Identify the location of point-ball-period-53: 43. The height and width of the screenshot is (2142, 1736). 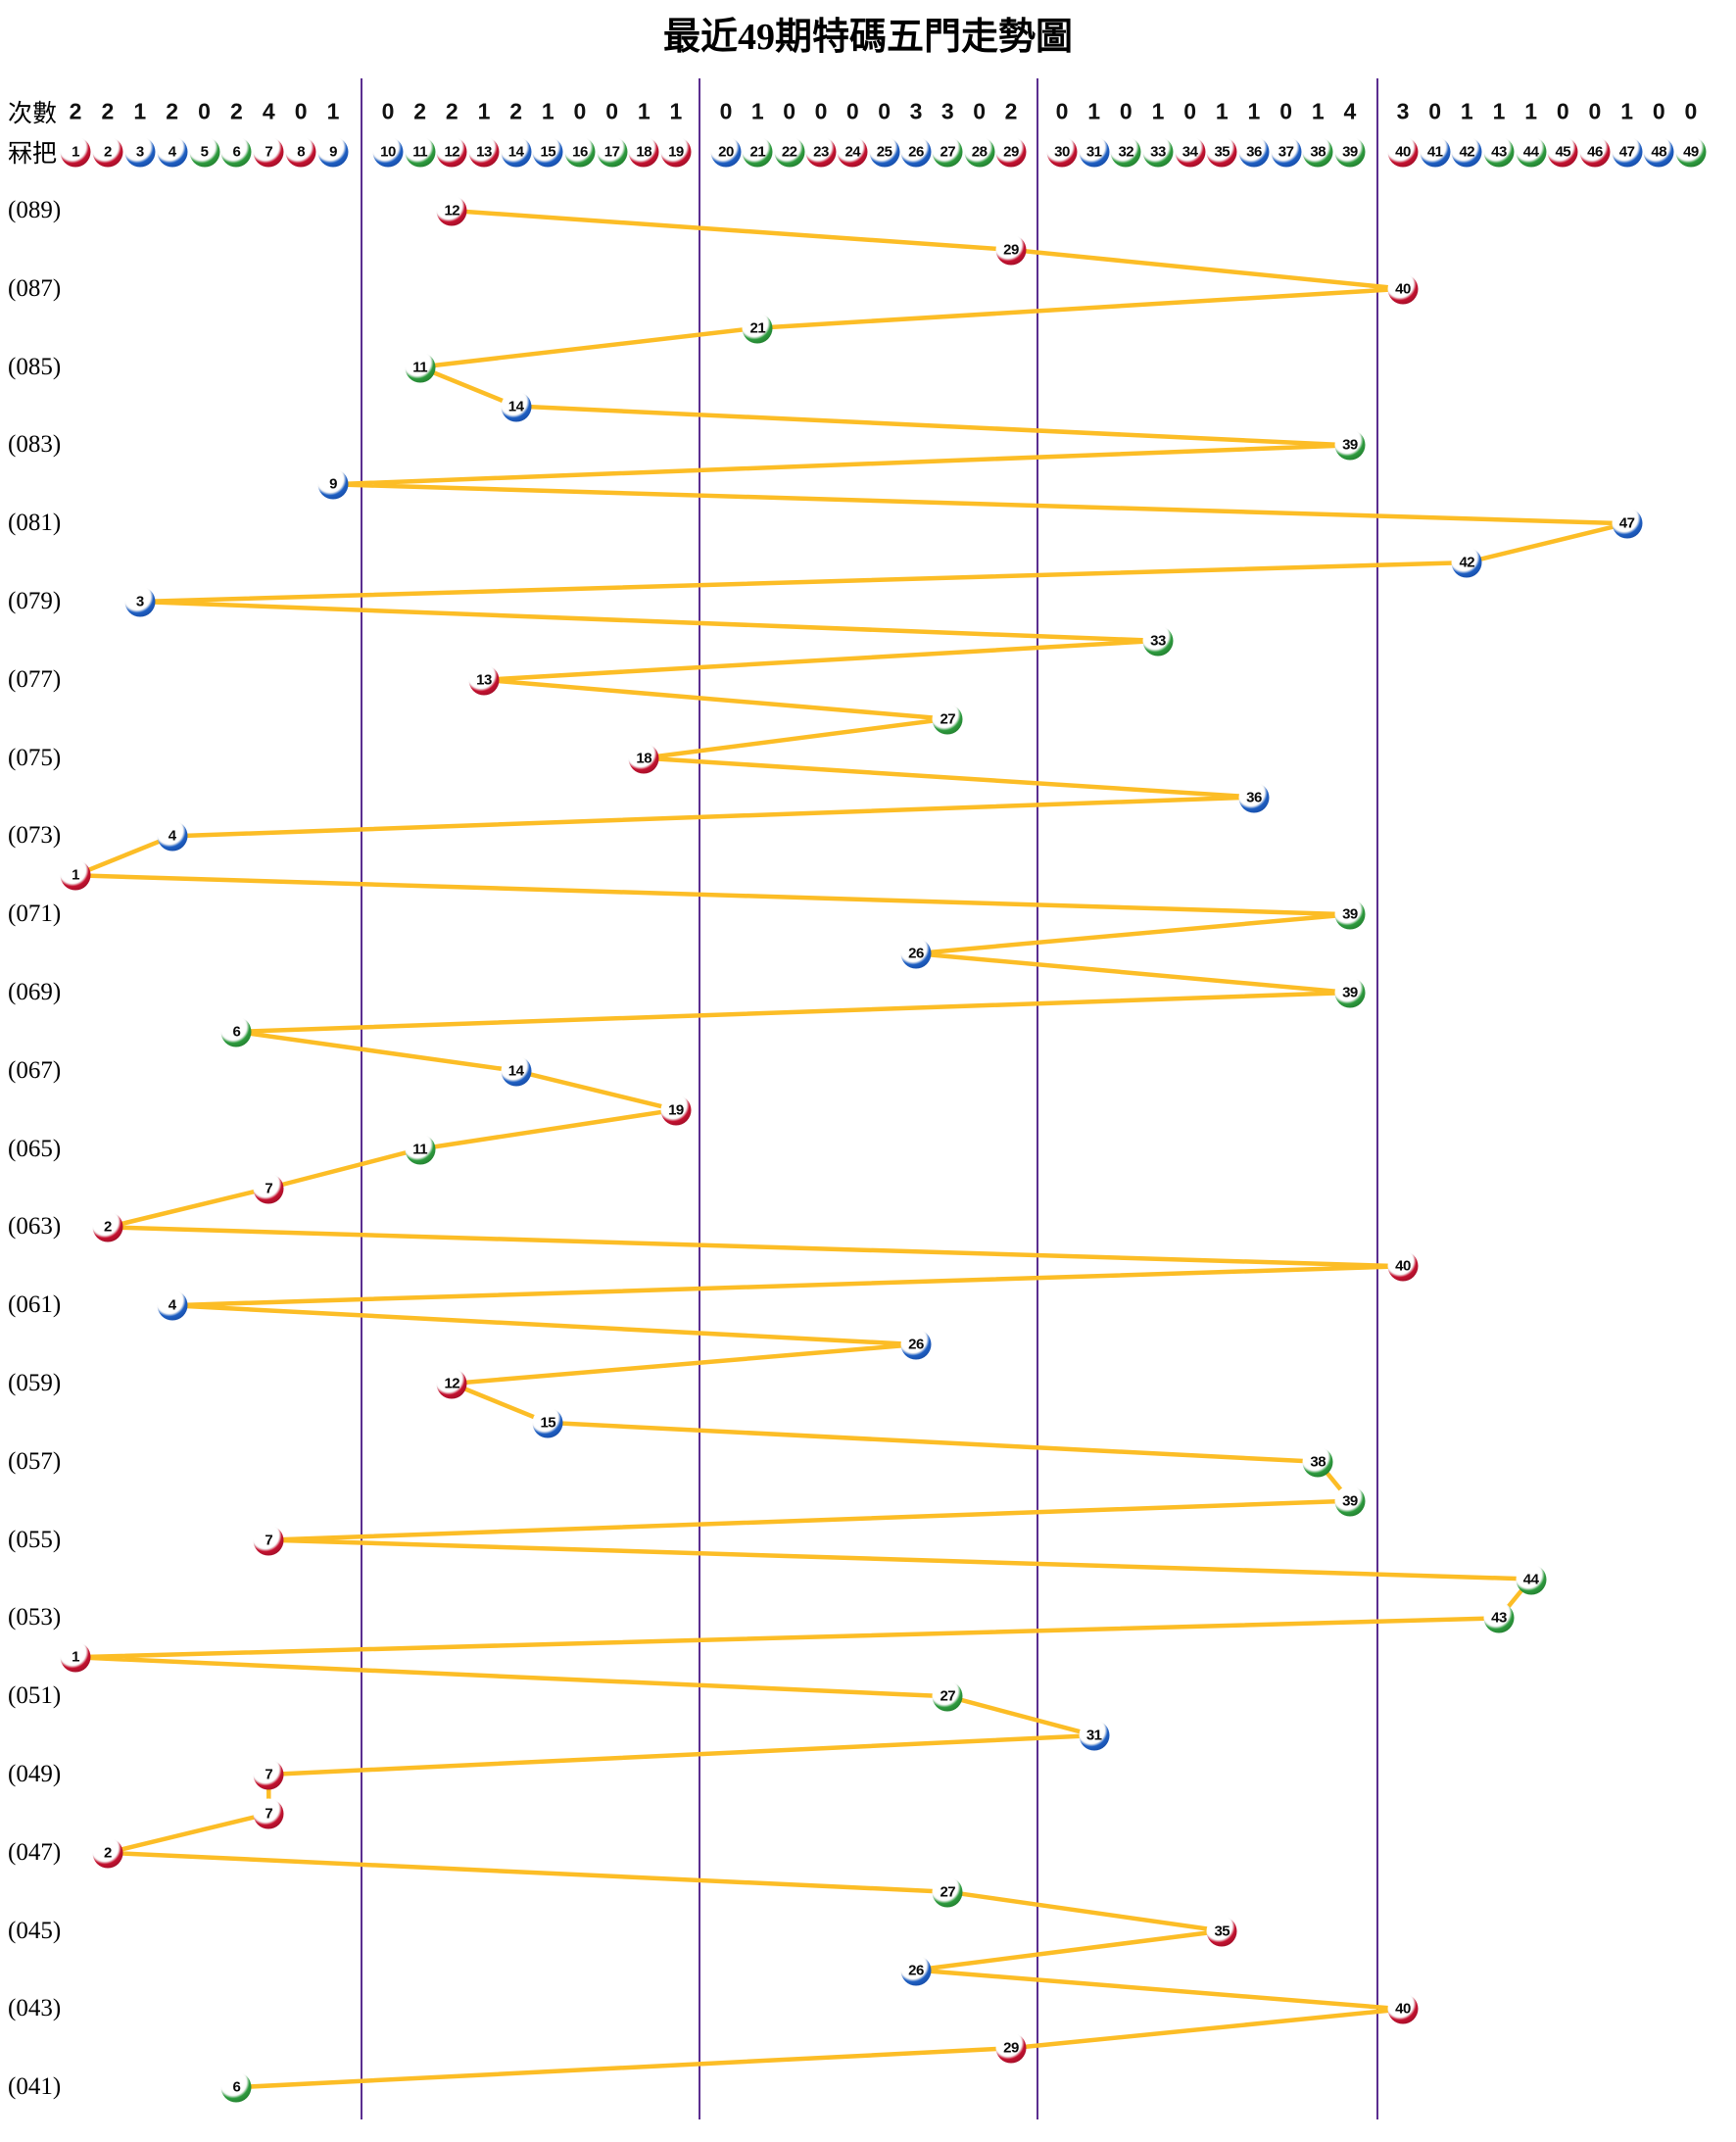
(1499, 1617).